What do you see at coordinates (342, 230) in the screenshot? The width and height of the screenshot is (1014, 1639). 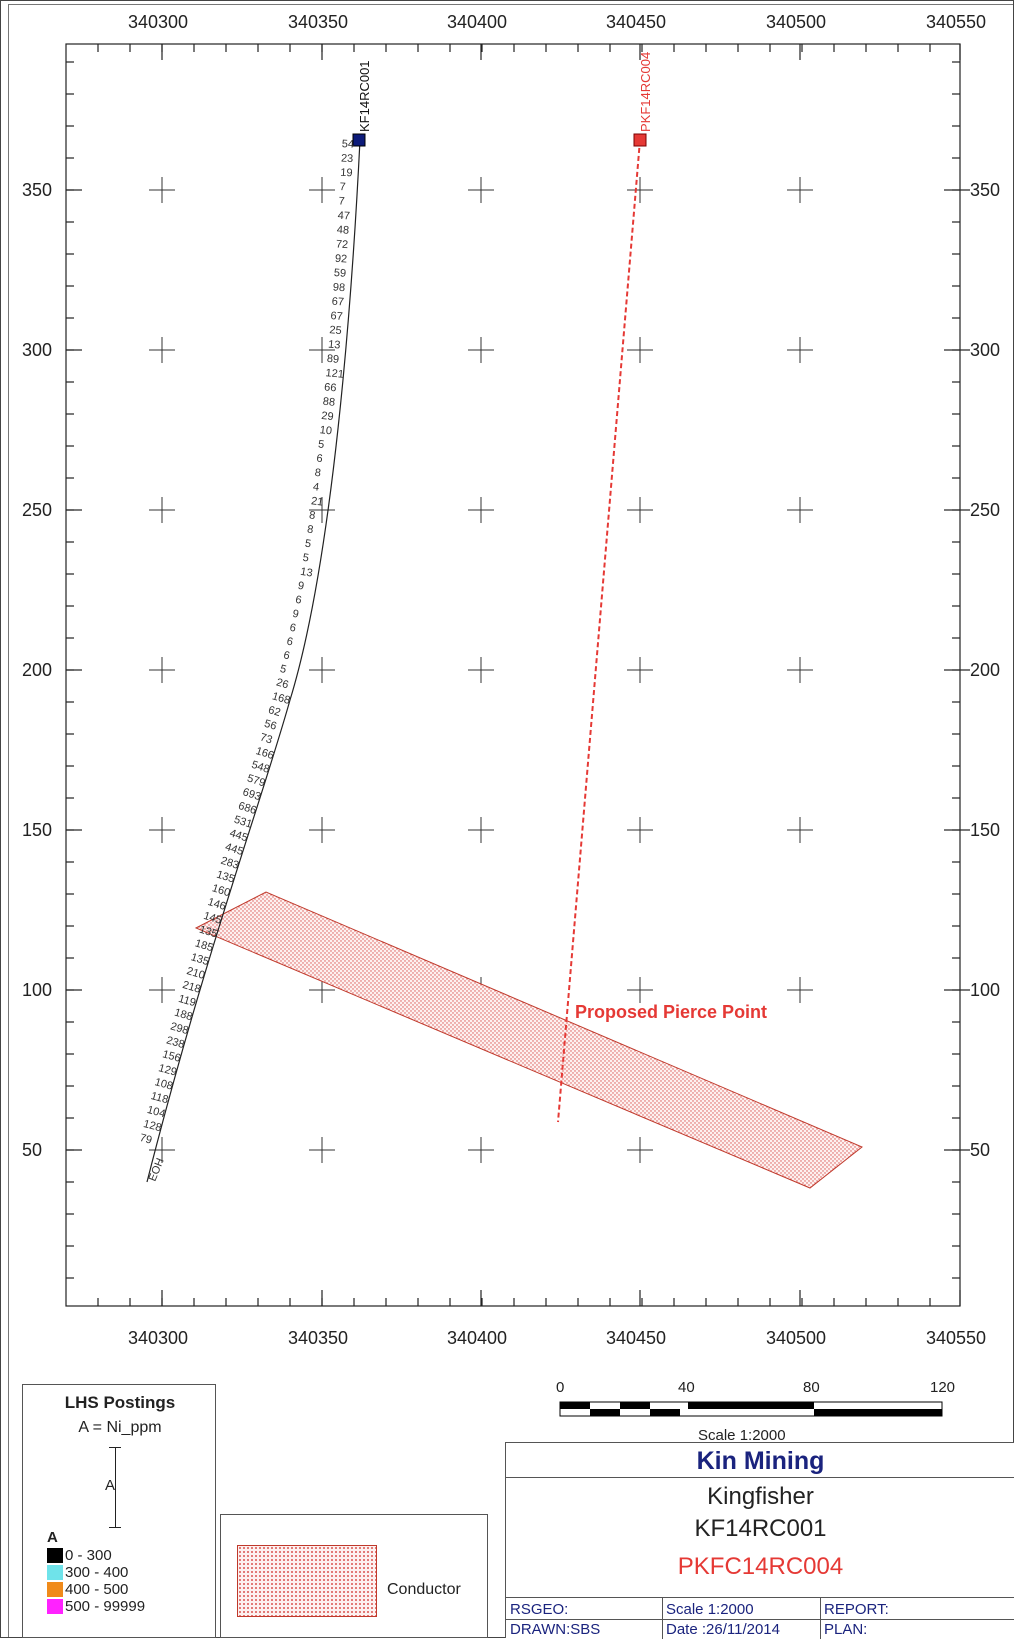 I see `assay-value: 48` at bounding box center [342, 230].